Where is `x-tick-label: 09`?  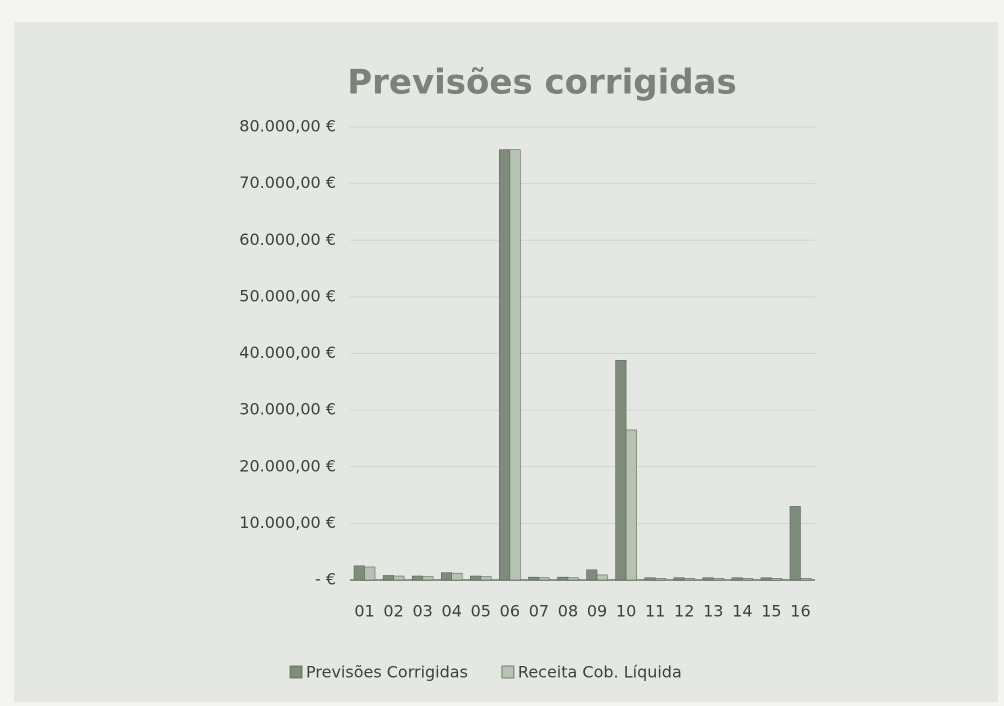 x-tick-label: 09 is located at coordinates (597, 611).